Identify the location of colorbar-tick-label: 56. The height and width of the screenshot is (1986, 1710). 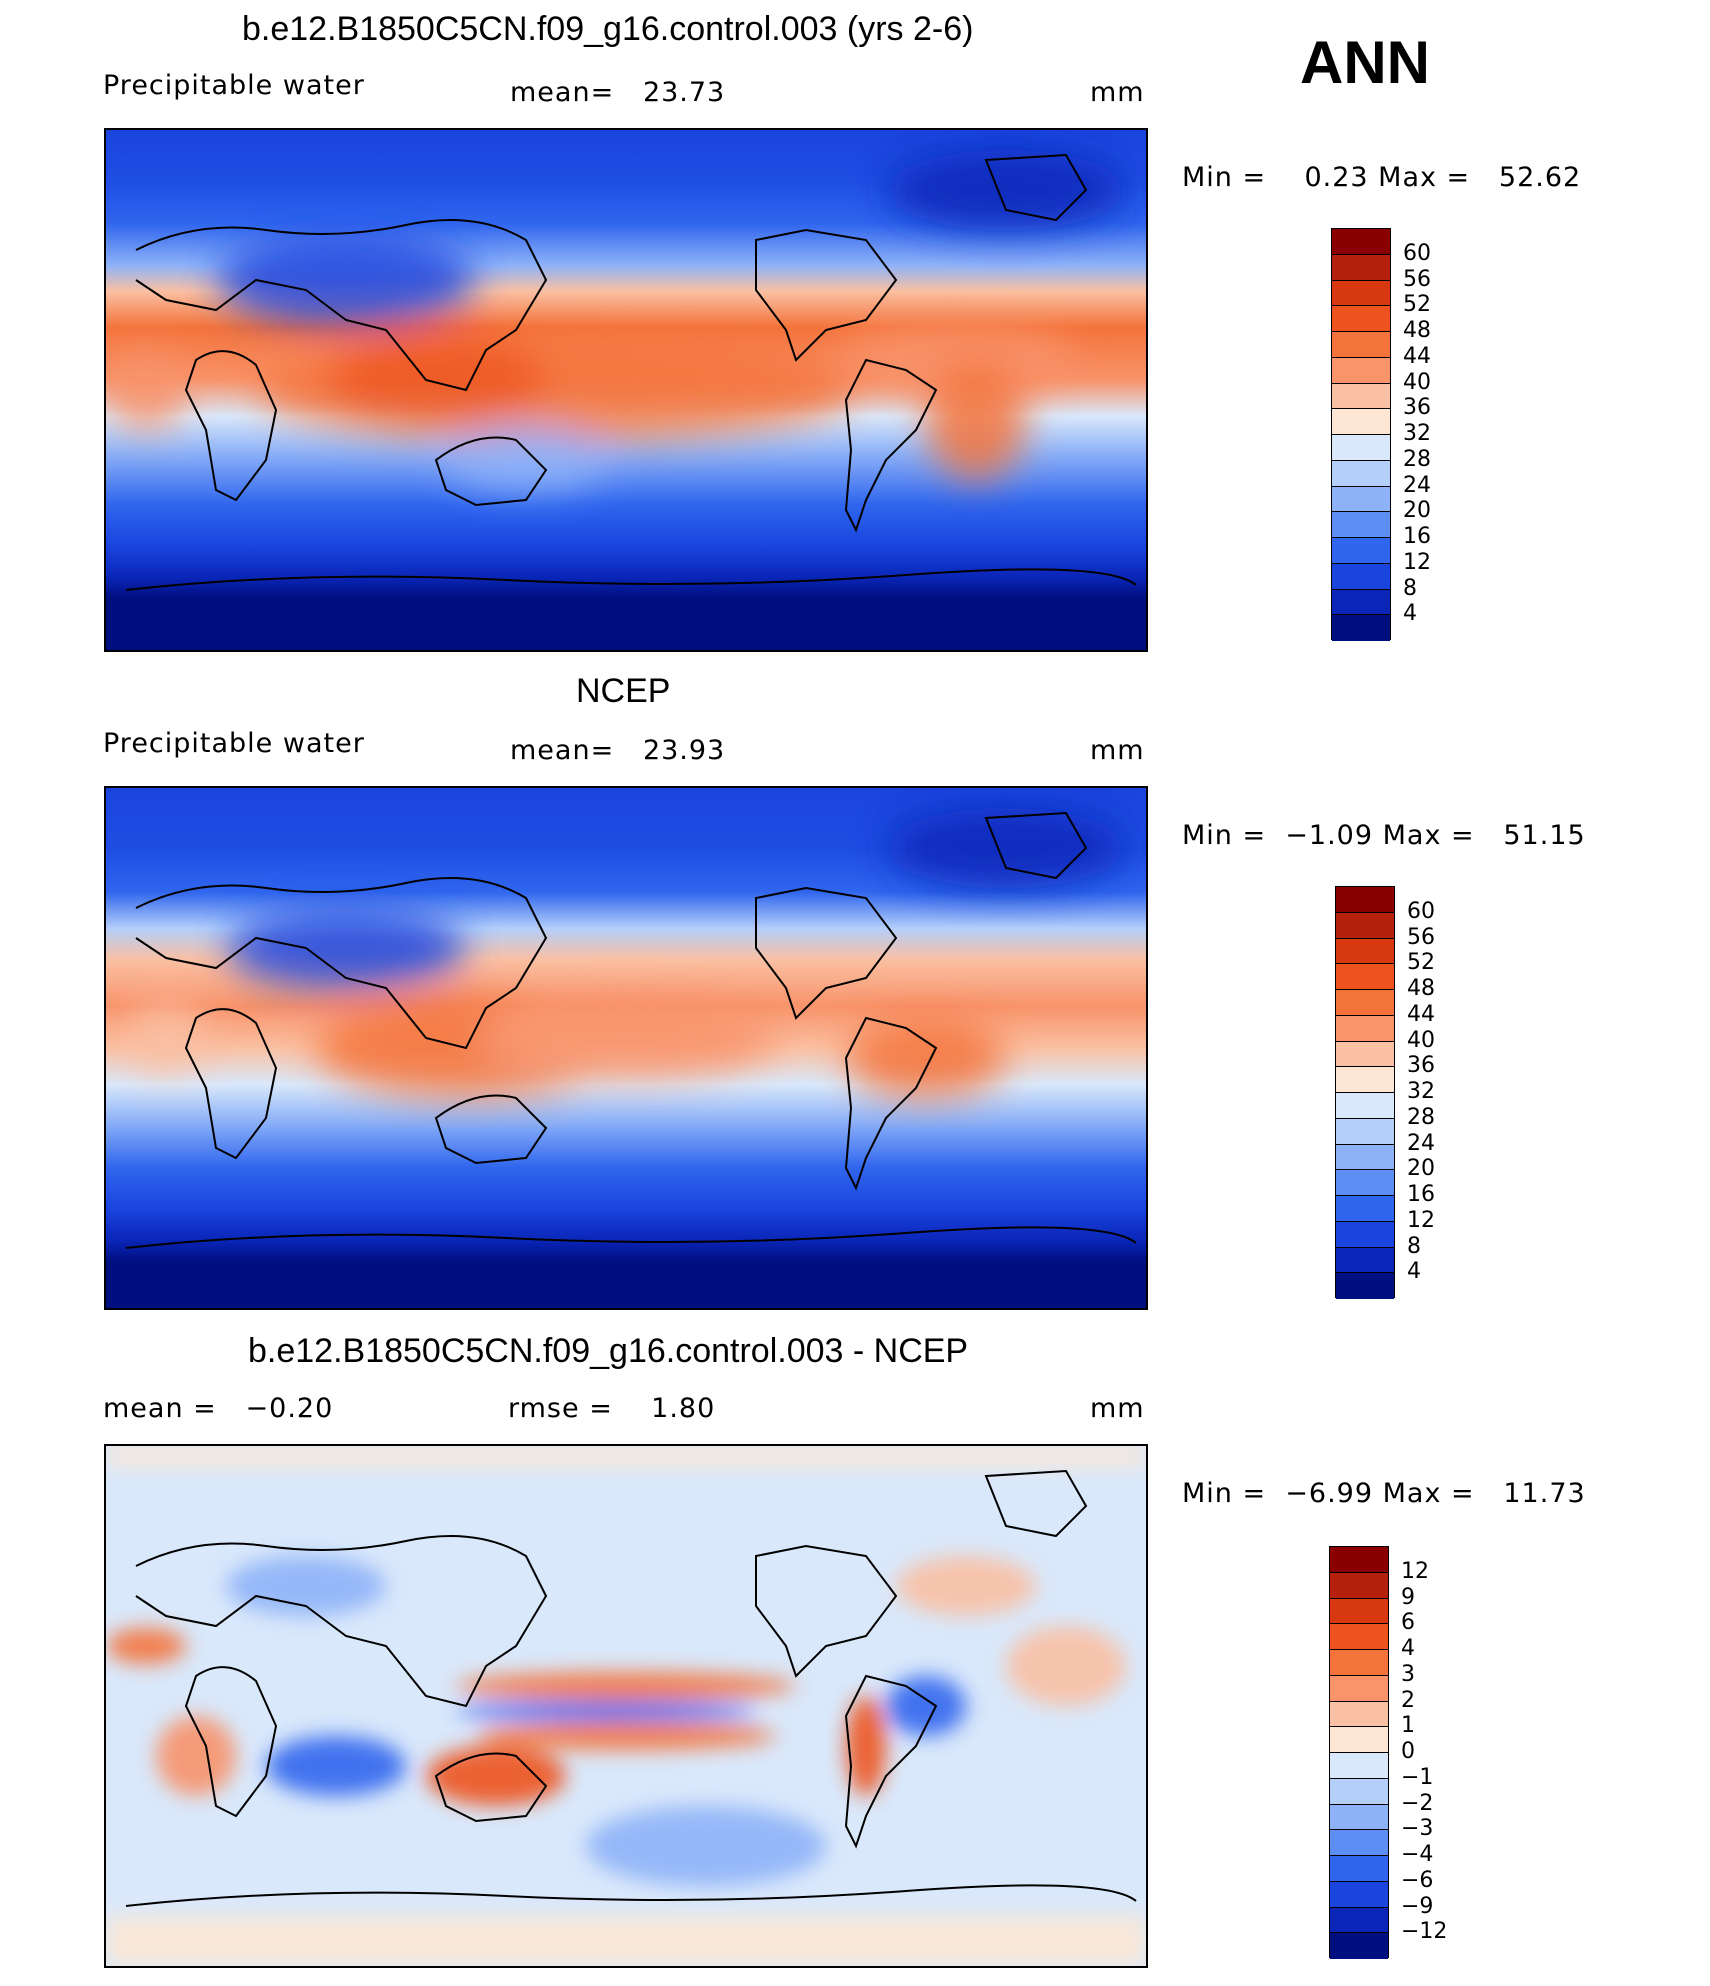
(1421, 937).